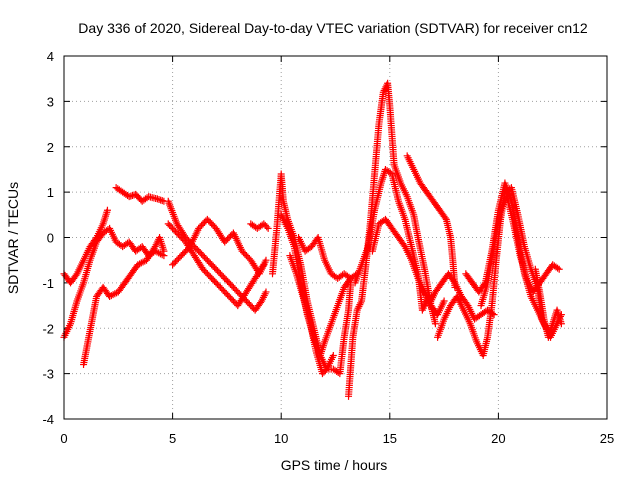  I want to click on series-satellite-track-Q, so click(461, 296).